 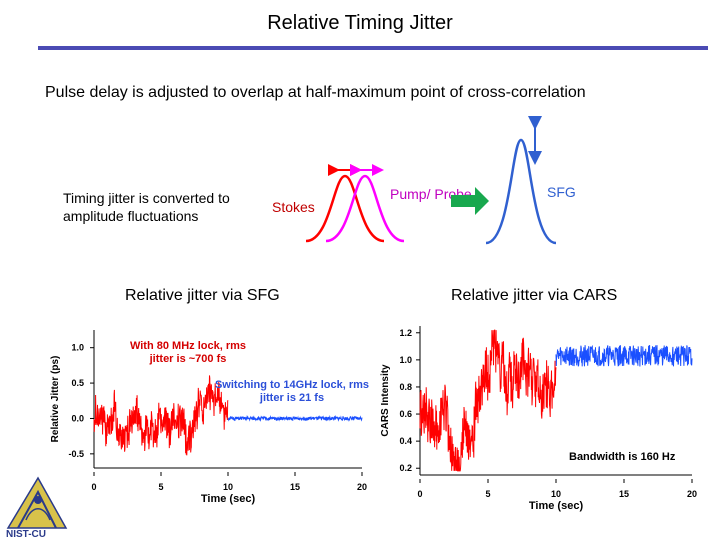 What do you see at coordinates (360, 23) in the screenshot?
I see `slide-title: Relative Timing Jitter` at bounding box center [360, 23].